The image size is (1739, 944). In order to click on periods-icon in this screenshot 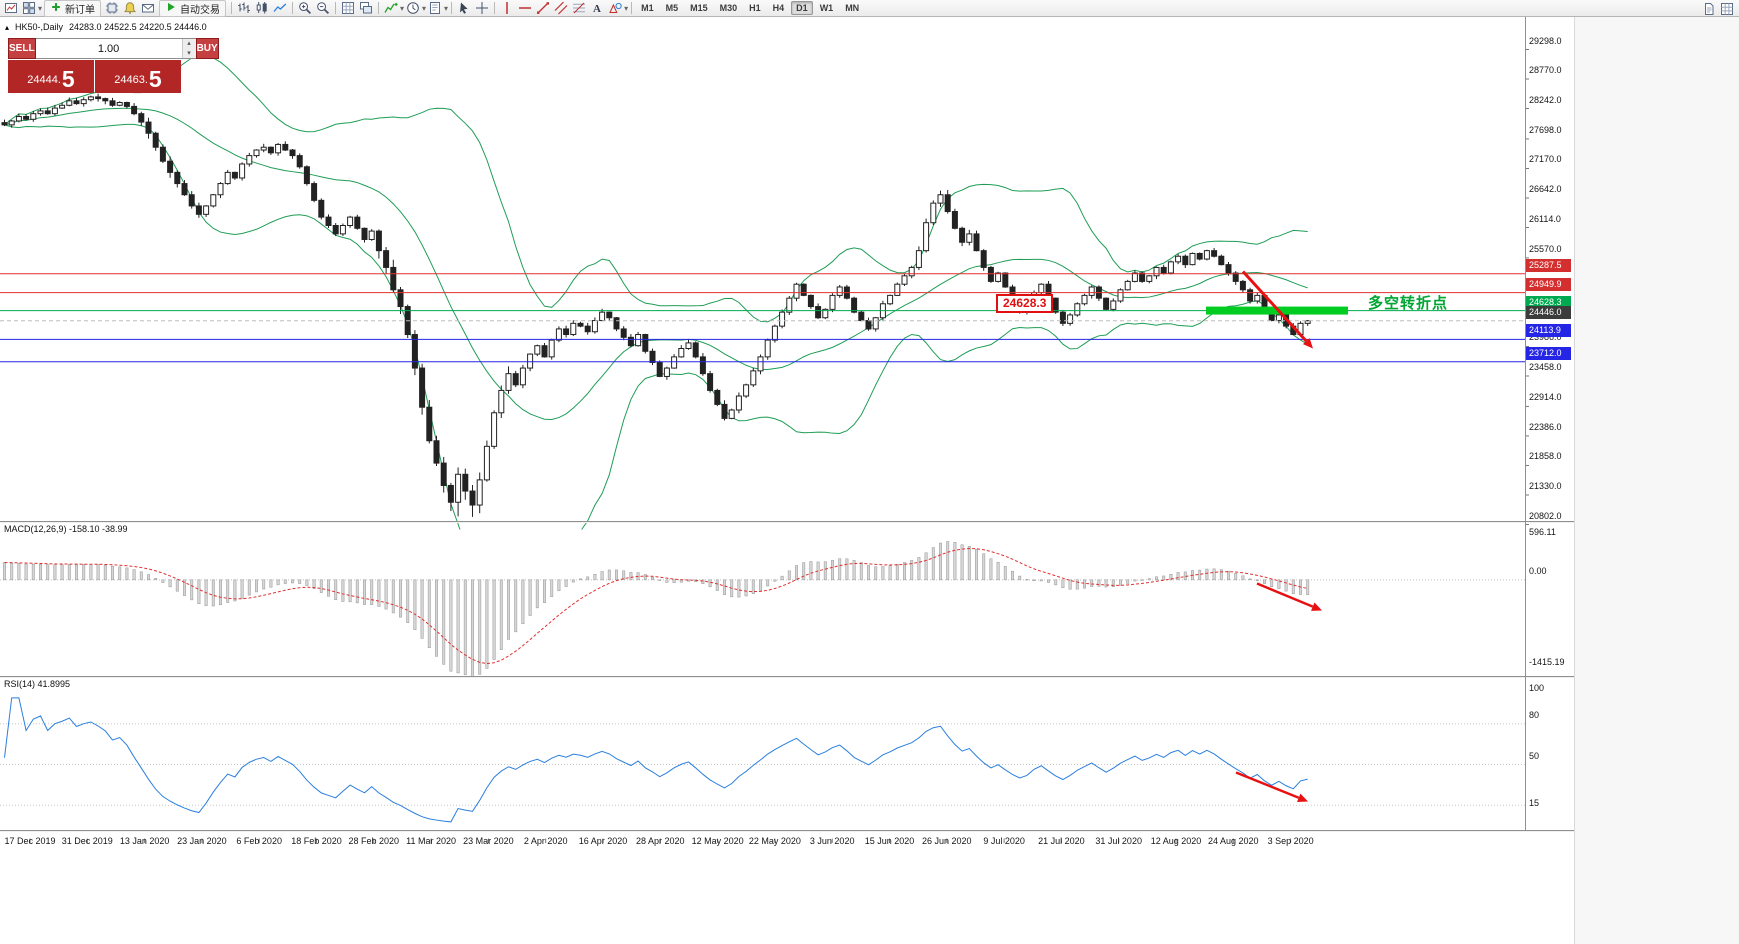, I will do `click(413, 8)`.